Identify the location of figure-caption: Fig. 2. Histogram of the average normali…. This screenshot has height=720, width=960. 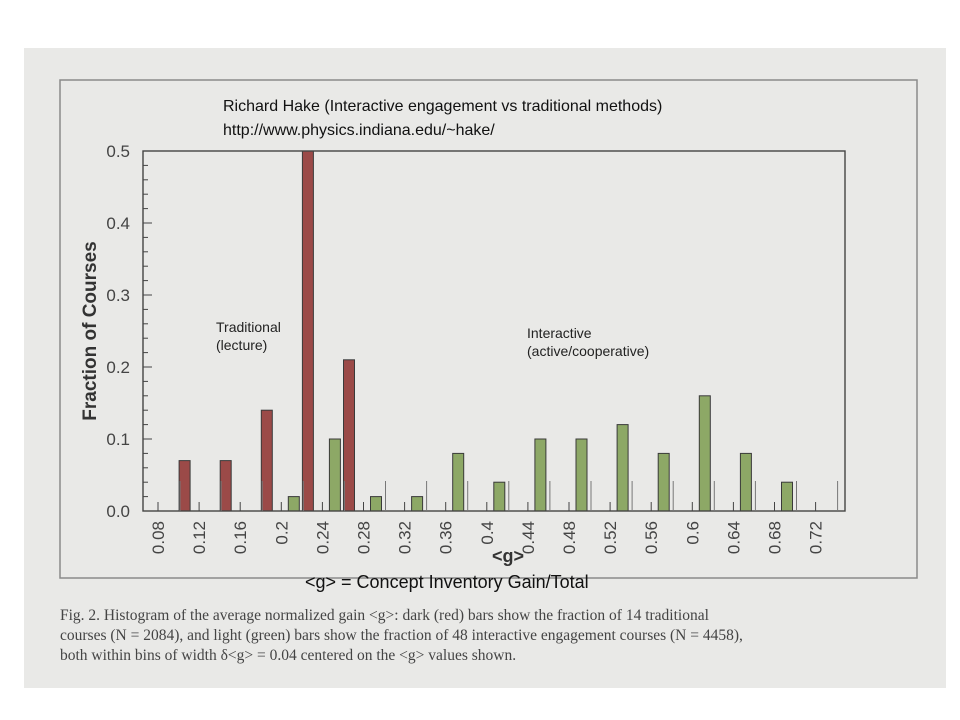
(485, 636).